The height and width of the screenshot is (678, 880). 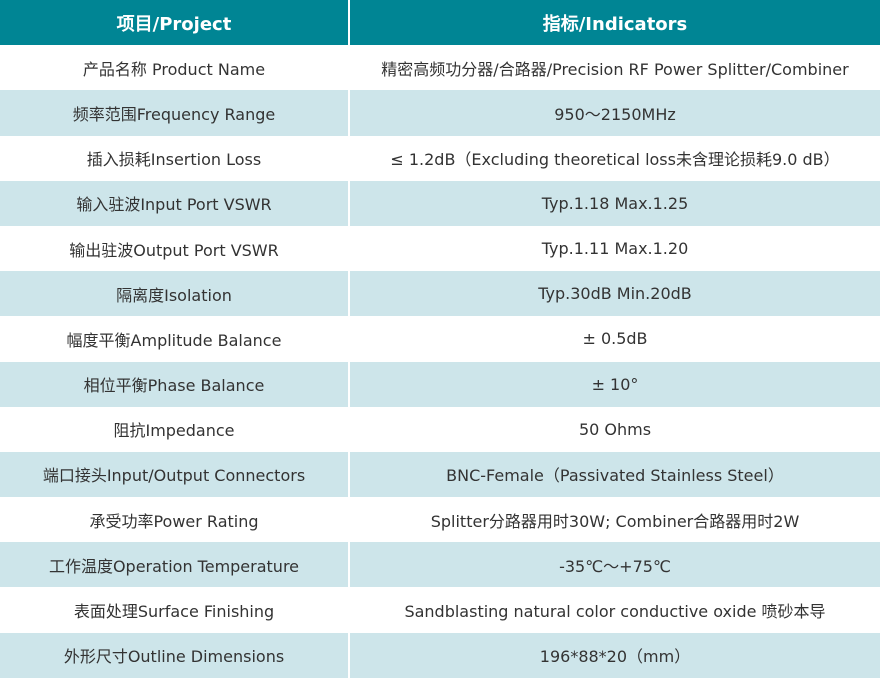 I want to click on table-row-indicator: 50 Ohms, so click(x=615, y=429).